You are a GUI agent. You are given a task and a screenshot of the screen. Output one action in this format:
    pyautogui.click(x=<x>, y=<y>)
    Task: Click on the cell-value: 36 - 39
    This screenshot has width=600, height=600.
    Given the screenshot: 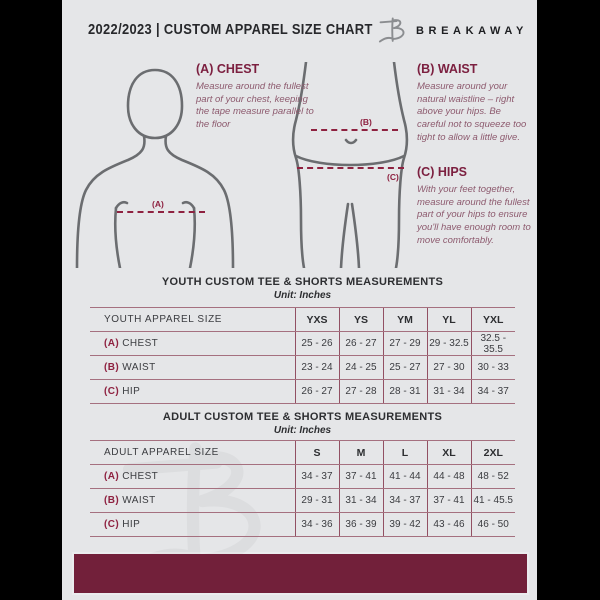 What is the action you would take?
    pyautogui.click(x=360, y=524)
    